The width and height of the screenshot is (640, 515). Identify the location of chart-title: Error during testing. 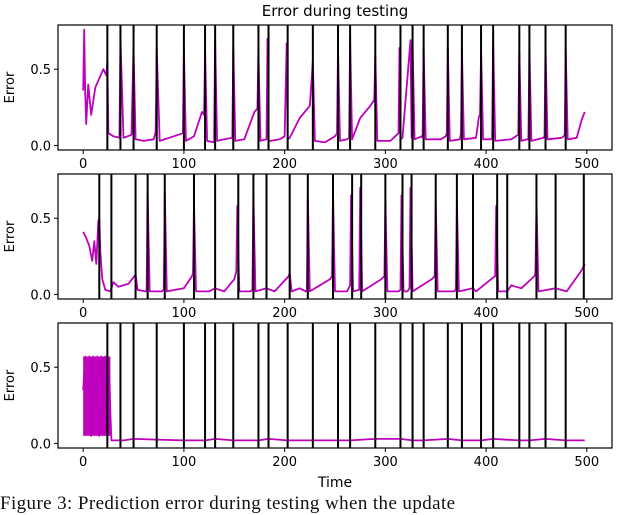
(335, 11).